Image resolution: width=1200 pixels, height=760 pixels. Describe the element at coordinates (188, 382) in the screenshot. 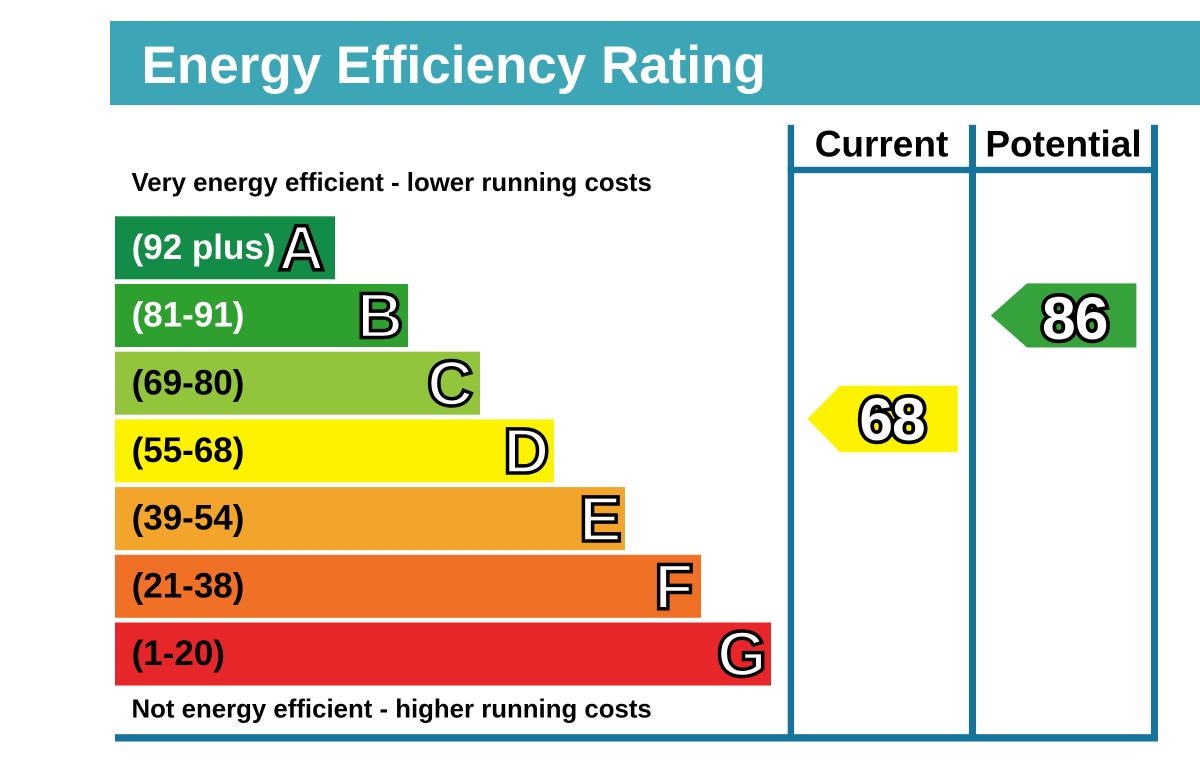

I see `svg-text: (69-80)` at that location.